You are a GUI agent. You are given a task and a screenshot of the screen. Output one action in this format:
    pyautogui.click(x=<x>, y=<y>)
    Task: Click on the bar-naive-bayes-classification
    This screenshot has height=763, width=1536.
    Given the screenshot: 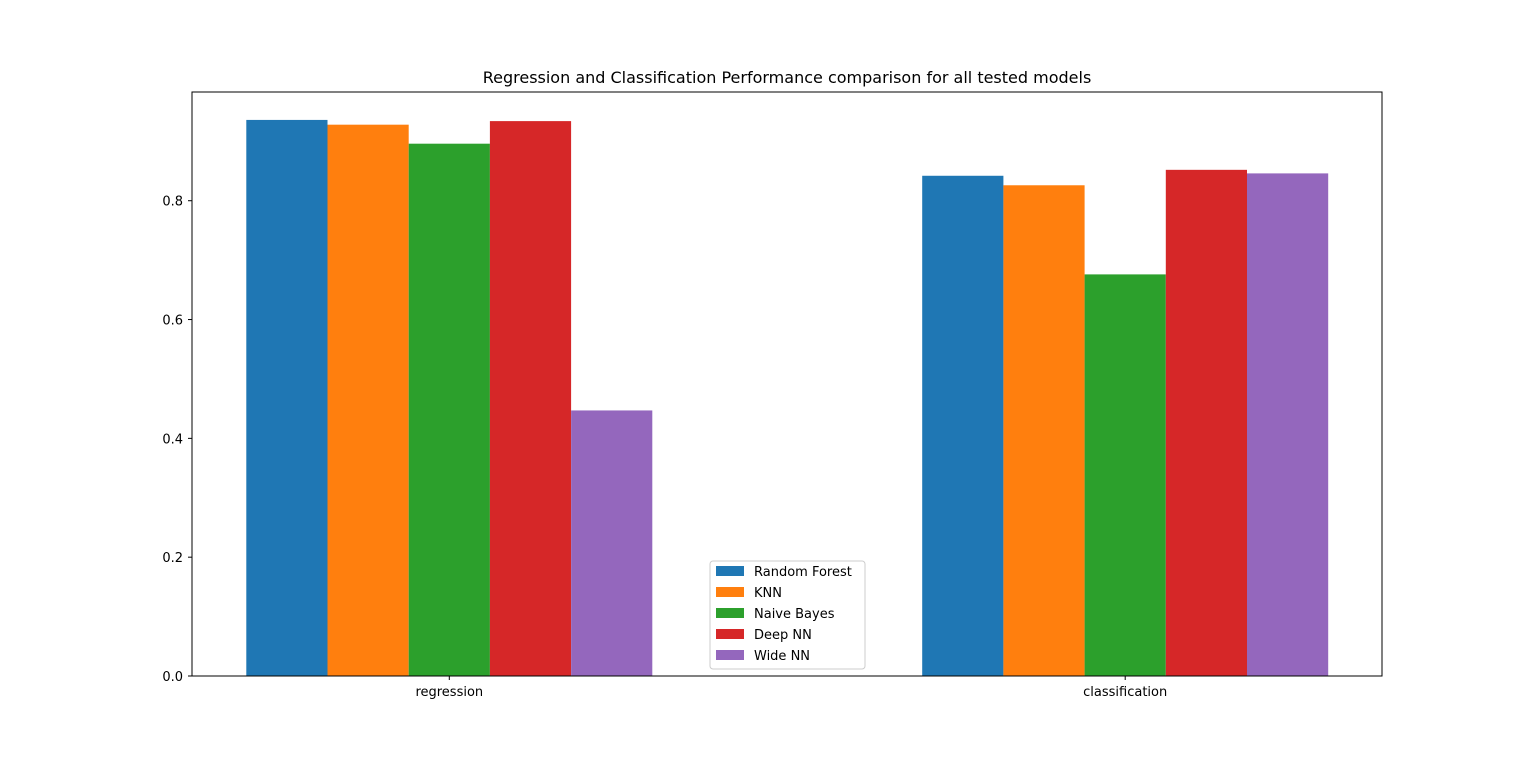 What is the action you would take?
    pyautogui.click(x=1125, y=475)
    